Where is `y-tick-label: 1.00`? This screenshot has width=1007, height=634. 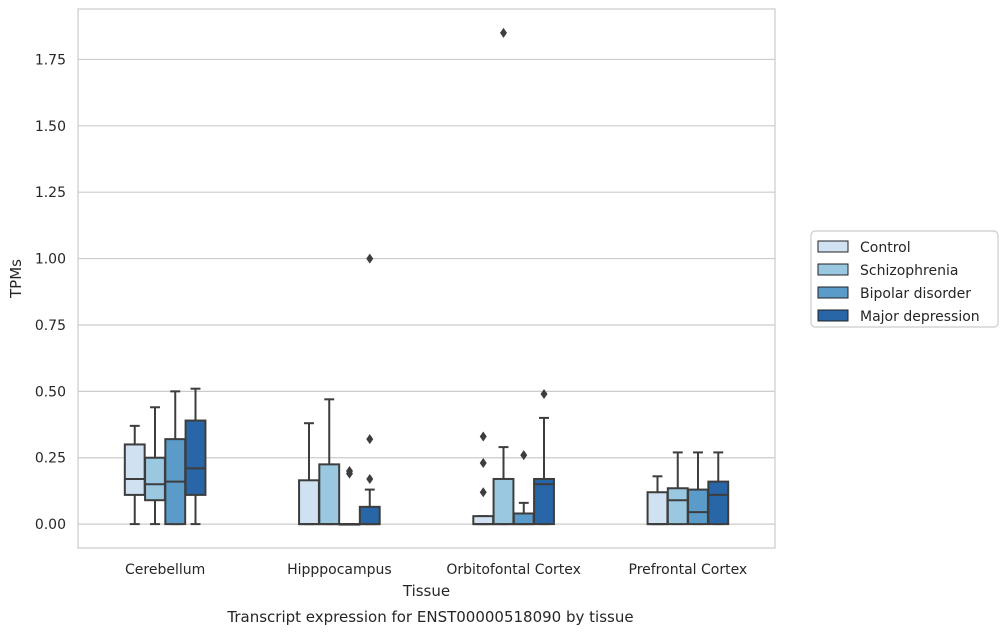 y-tick-label: 1.00 is located at coordinates (50, 260).